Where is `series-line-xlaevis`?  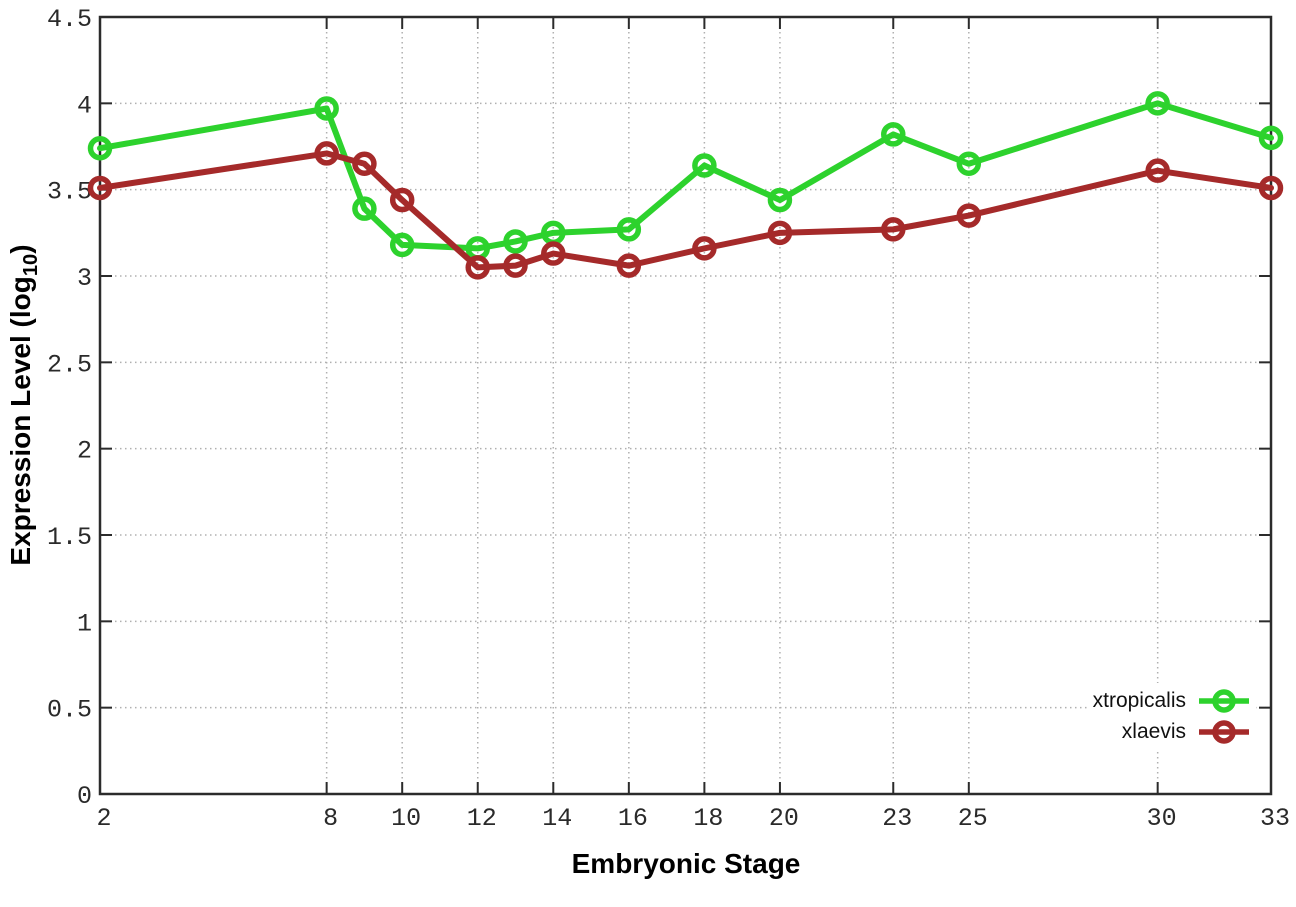
series-line-xlaevis is located at coordinates (685, 210).